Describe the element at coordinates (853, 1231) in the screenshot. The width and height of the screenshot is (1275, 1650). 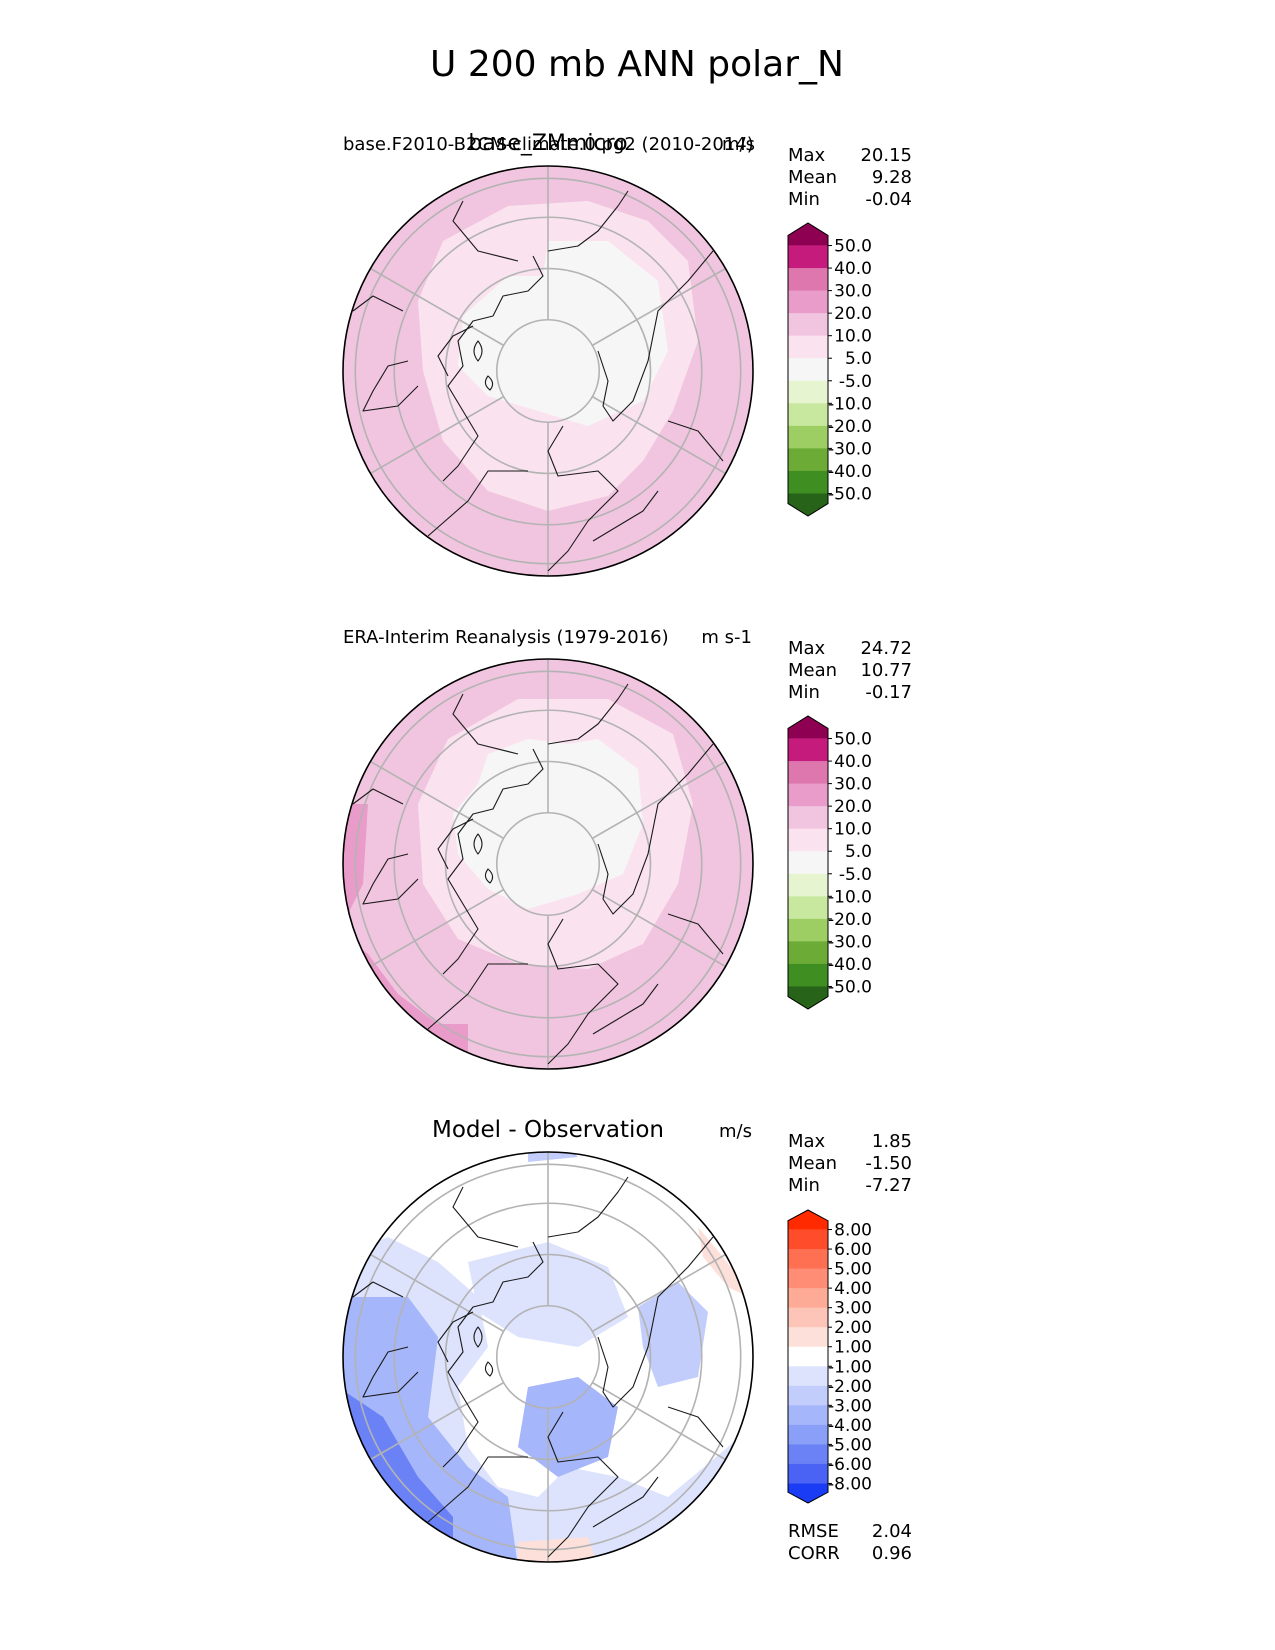
I see `colorbar-tick-label: 8.00` at that location.